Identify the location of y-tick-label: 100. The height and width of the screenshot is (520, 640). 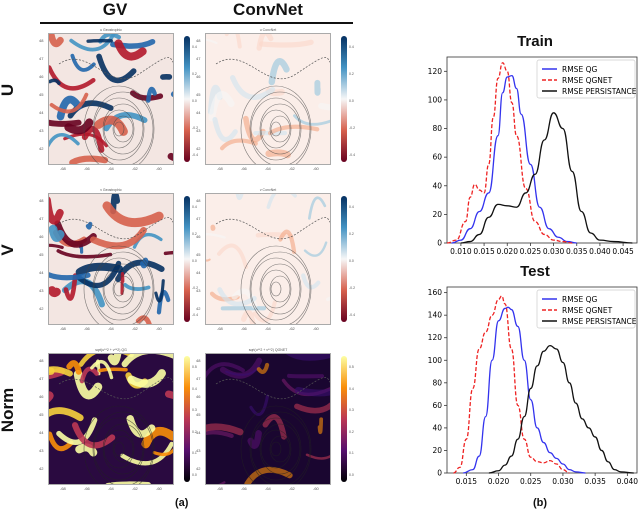
(435, 99).